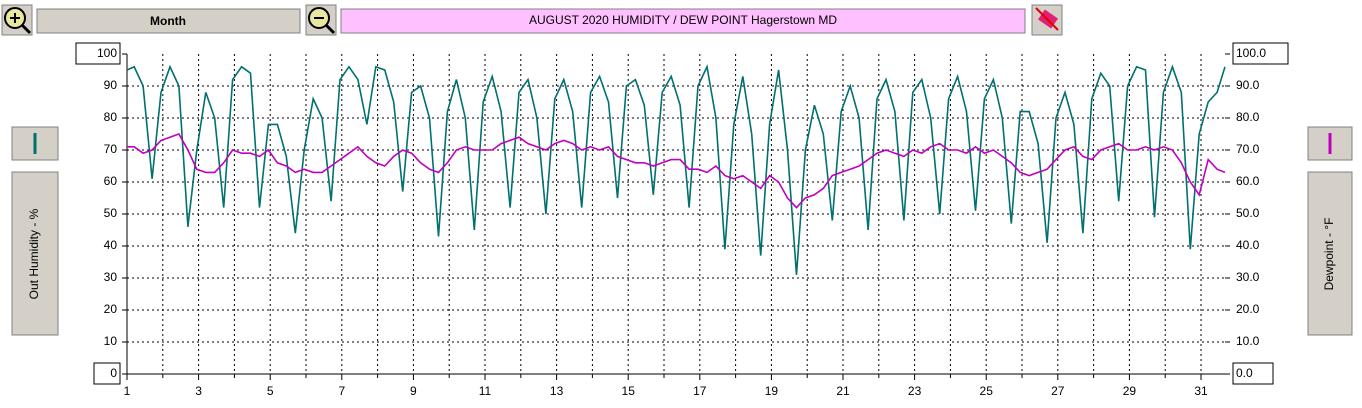 The width and height of the screenshot is (1362, 408). I want to click on y-axis-button, so click(35, 253).